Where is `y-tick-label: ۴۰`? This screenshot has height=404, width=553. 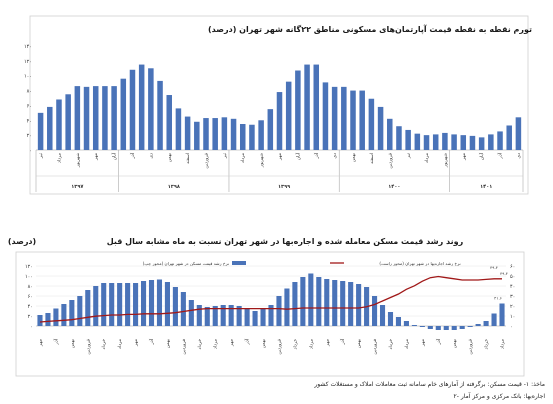 y-tick-label: ۴۰ is located at coordinates (29, 121).